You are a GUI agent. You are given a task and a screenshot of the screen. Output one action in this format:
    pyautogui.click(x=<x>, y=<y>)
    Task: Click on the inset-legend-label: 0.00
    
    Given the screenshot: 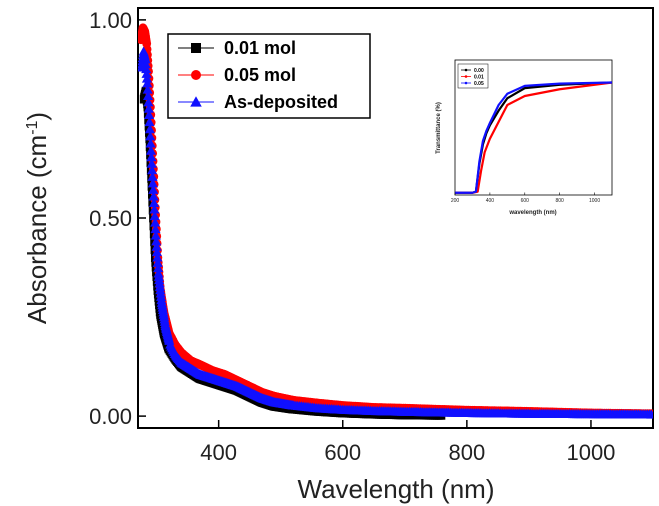 What is the action you would take?
    pyautogui.click(x=479, y=71)
    